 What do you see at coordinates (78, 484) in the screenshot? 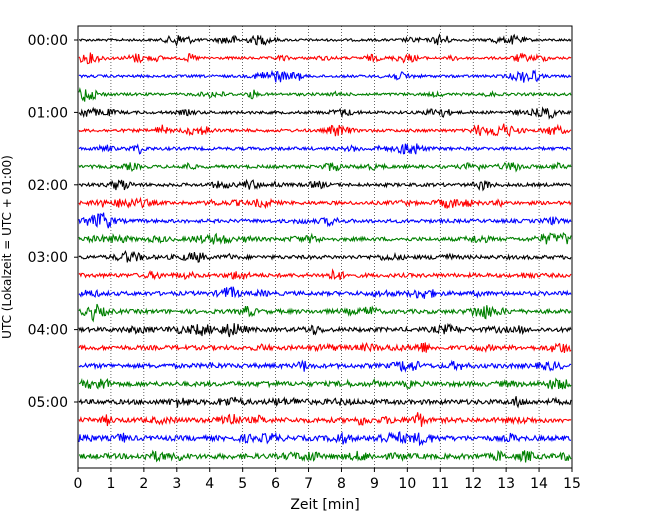
I see `x-tick-label: 0` at bounding box center [78, 484].